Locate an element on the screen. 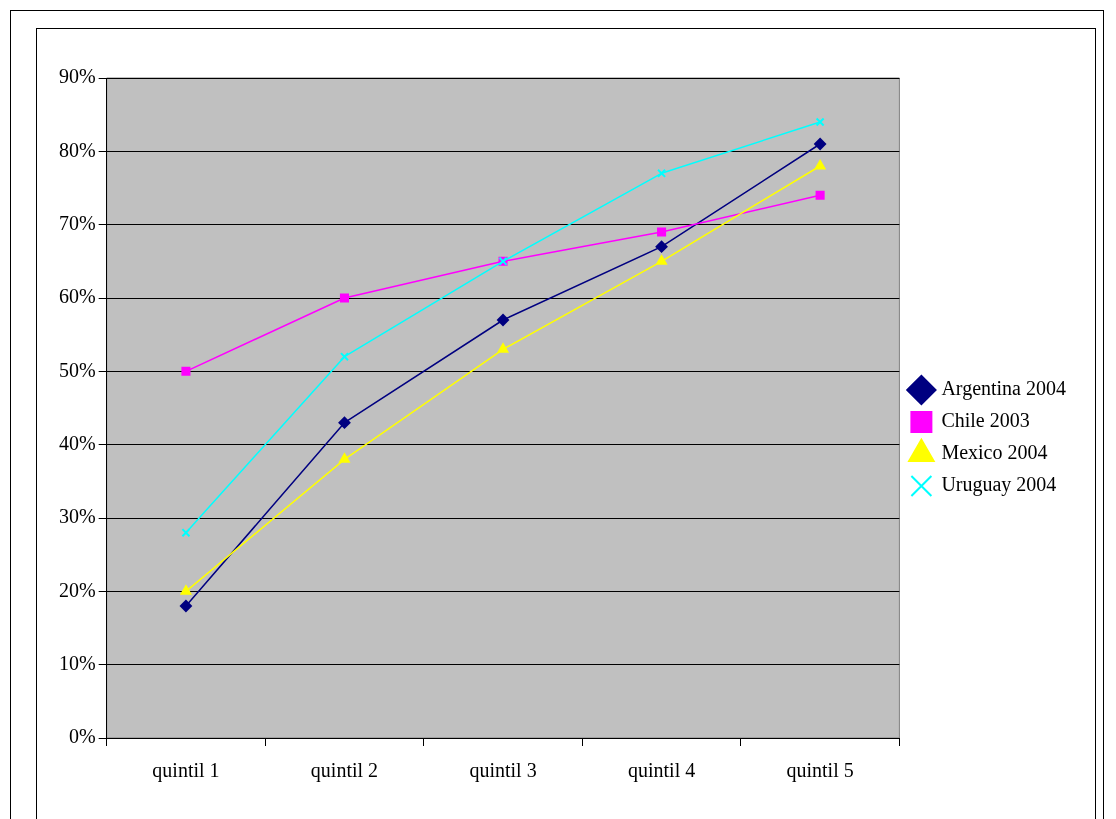  y-tick-label: 10% is located at coordinates (77, 662).